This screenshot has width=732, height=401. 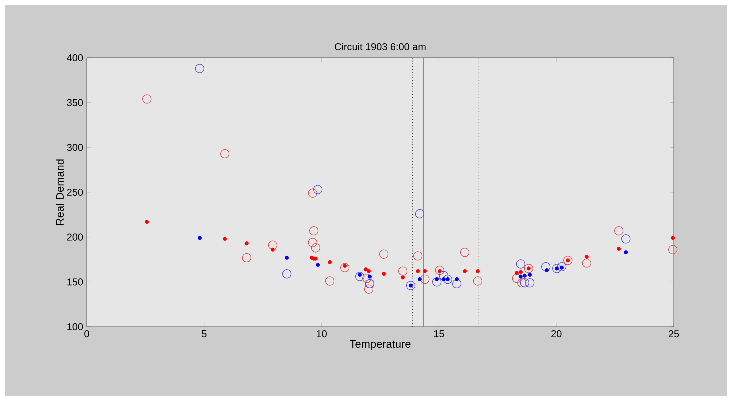 I want to click on x-axis-title: Temperature, so click(x=380, y=345).